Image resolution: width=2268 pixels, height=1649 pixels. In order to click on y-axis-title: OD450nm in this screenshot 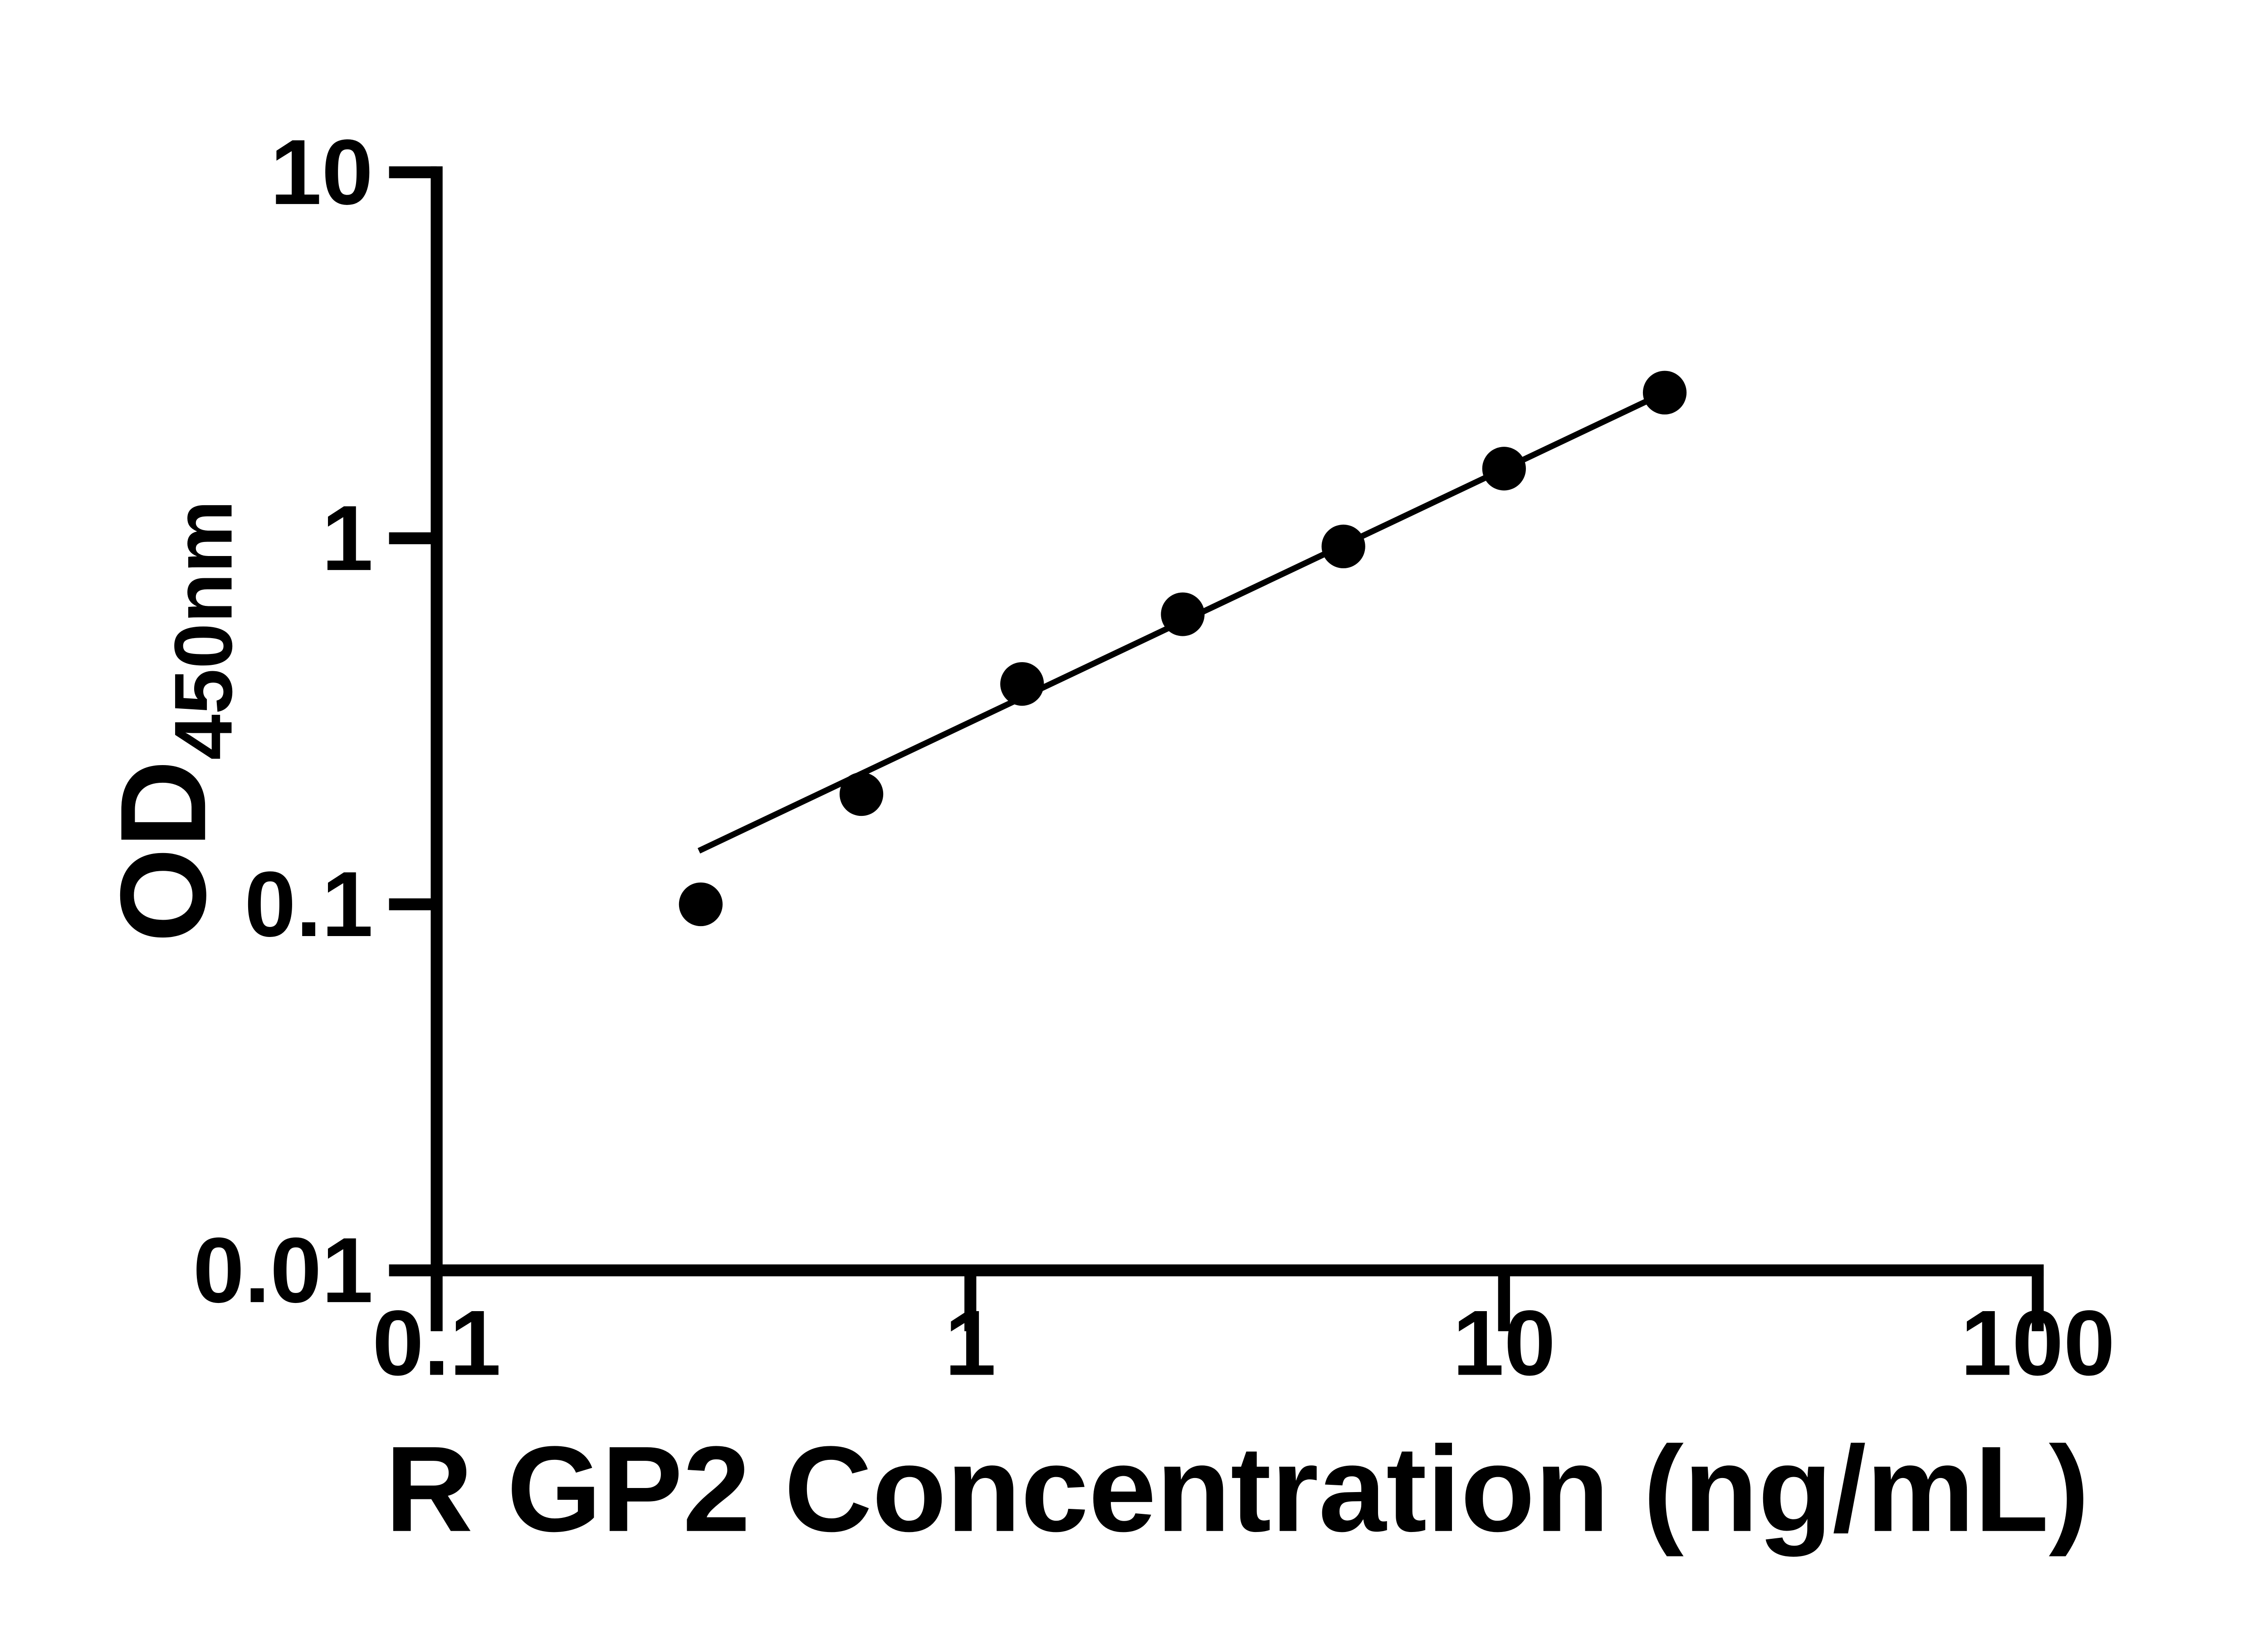, I will do `click(172, 722)`.